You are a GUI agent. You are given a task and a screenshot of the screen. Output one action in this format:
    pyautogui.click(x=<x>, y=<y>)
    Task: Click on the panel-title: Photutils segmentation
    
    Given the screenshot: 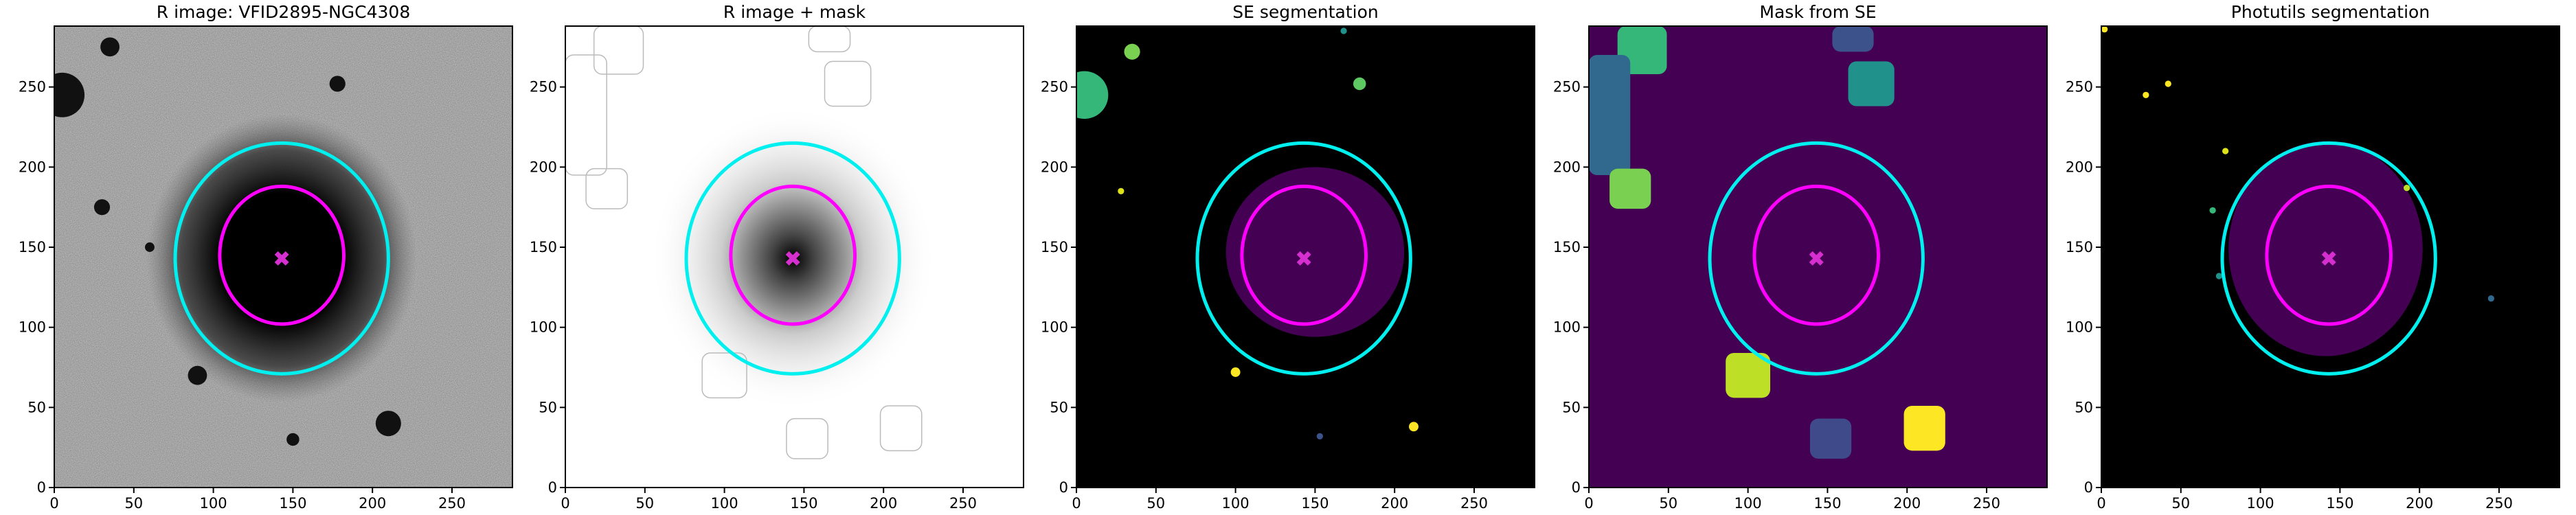 What is the action you would take?
    pyautogui.click(x=2330, y=12)
    